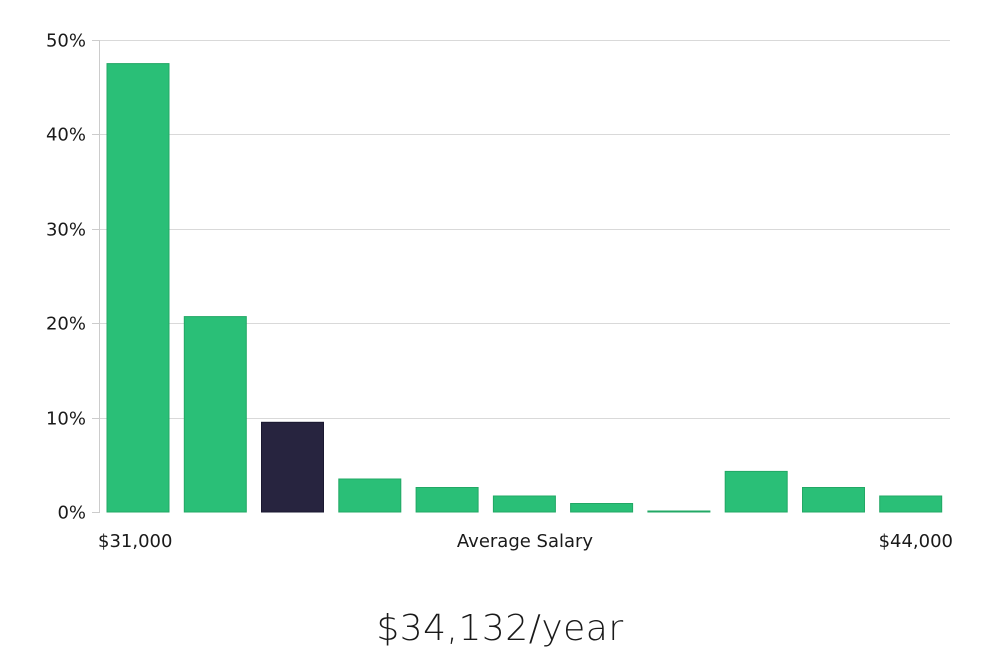 Image resolution: width=1000 pixels, height=660 pixels. What do you see at coordinates (66, 230) in the screenshot?
I see `y-tick-label: 30%` at bounding box center [66, 230].